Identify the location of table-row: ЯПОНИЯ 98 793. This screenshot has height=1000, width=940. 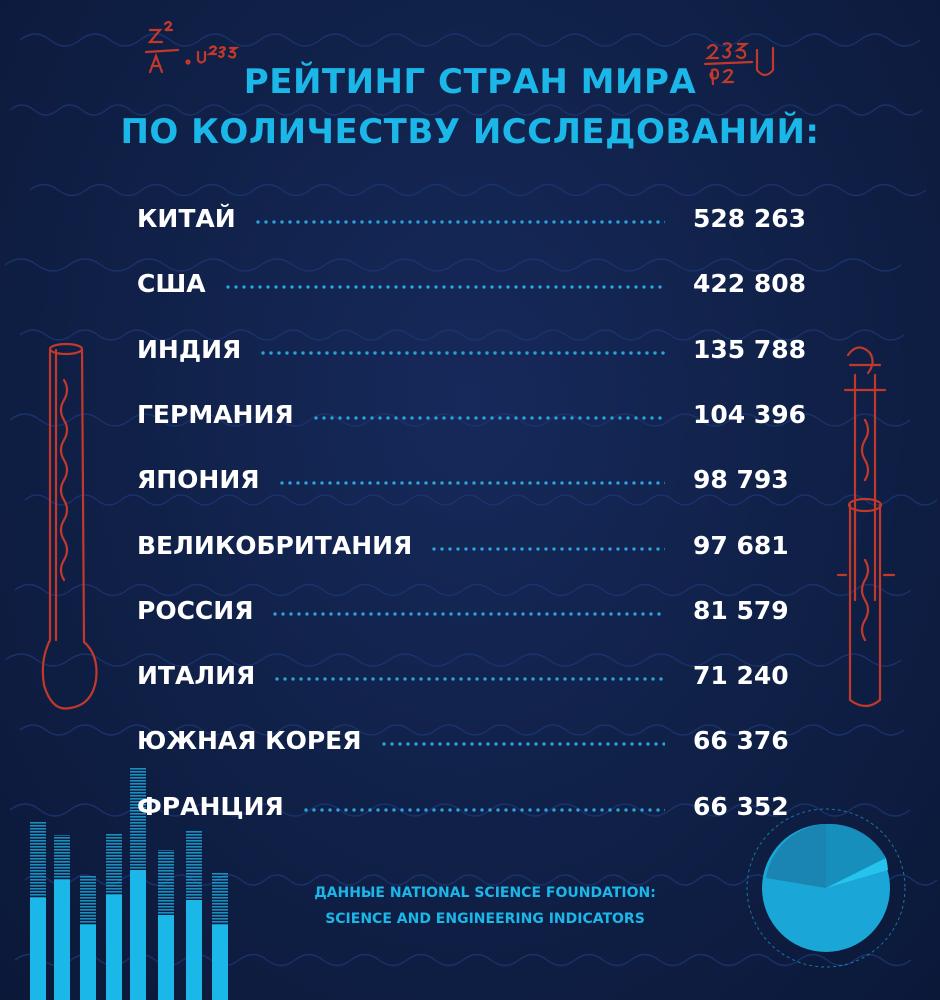
(477, 481).